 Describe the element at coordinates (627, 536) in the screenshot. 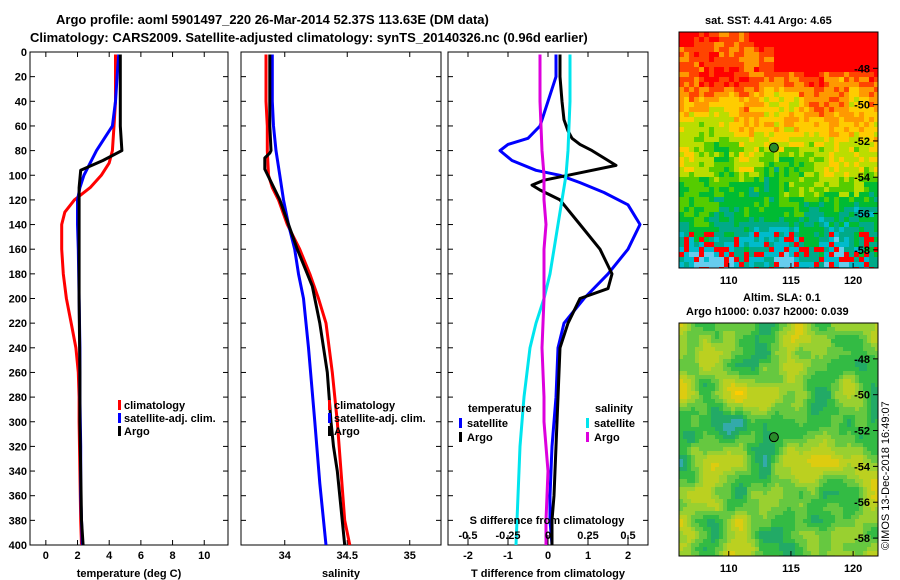

I see `x2-tick-label: 0.5` at that location.